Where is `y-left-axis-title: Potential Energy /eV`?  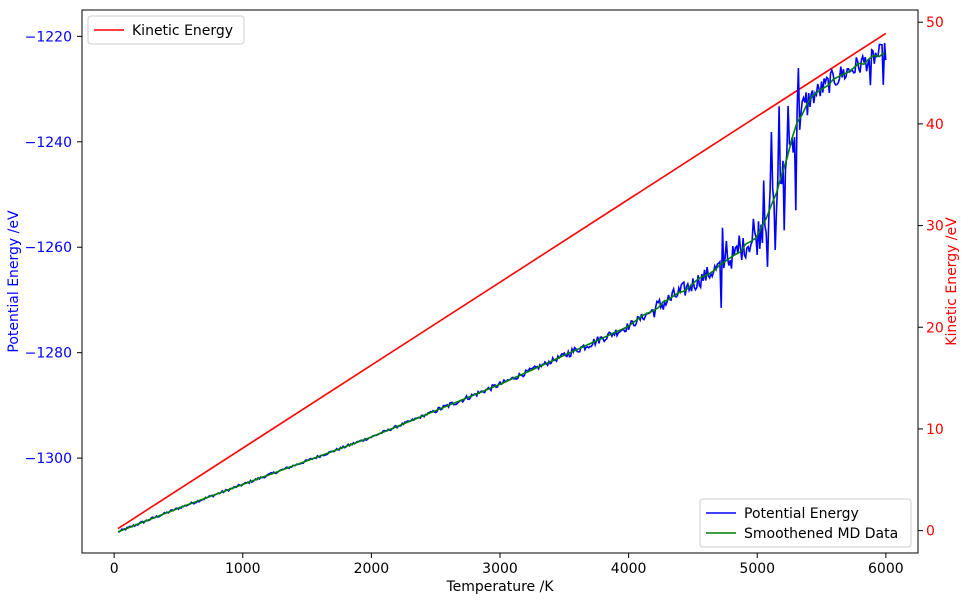
y-left-axis-title: Potential Energy /eV is located at coordinates (14, 281).